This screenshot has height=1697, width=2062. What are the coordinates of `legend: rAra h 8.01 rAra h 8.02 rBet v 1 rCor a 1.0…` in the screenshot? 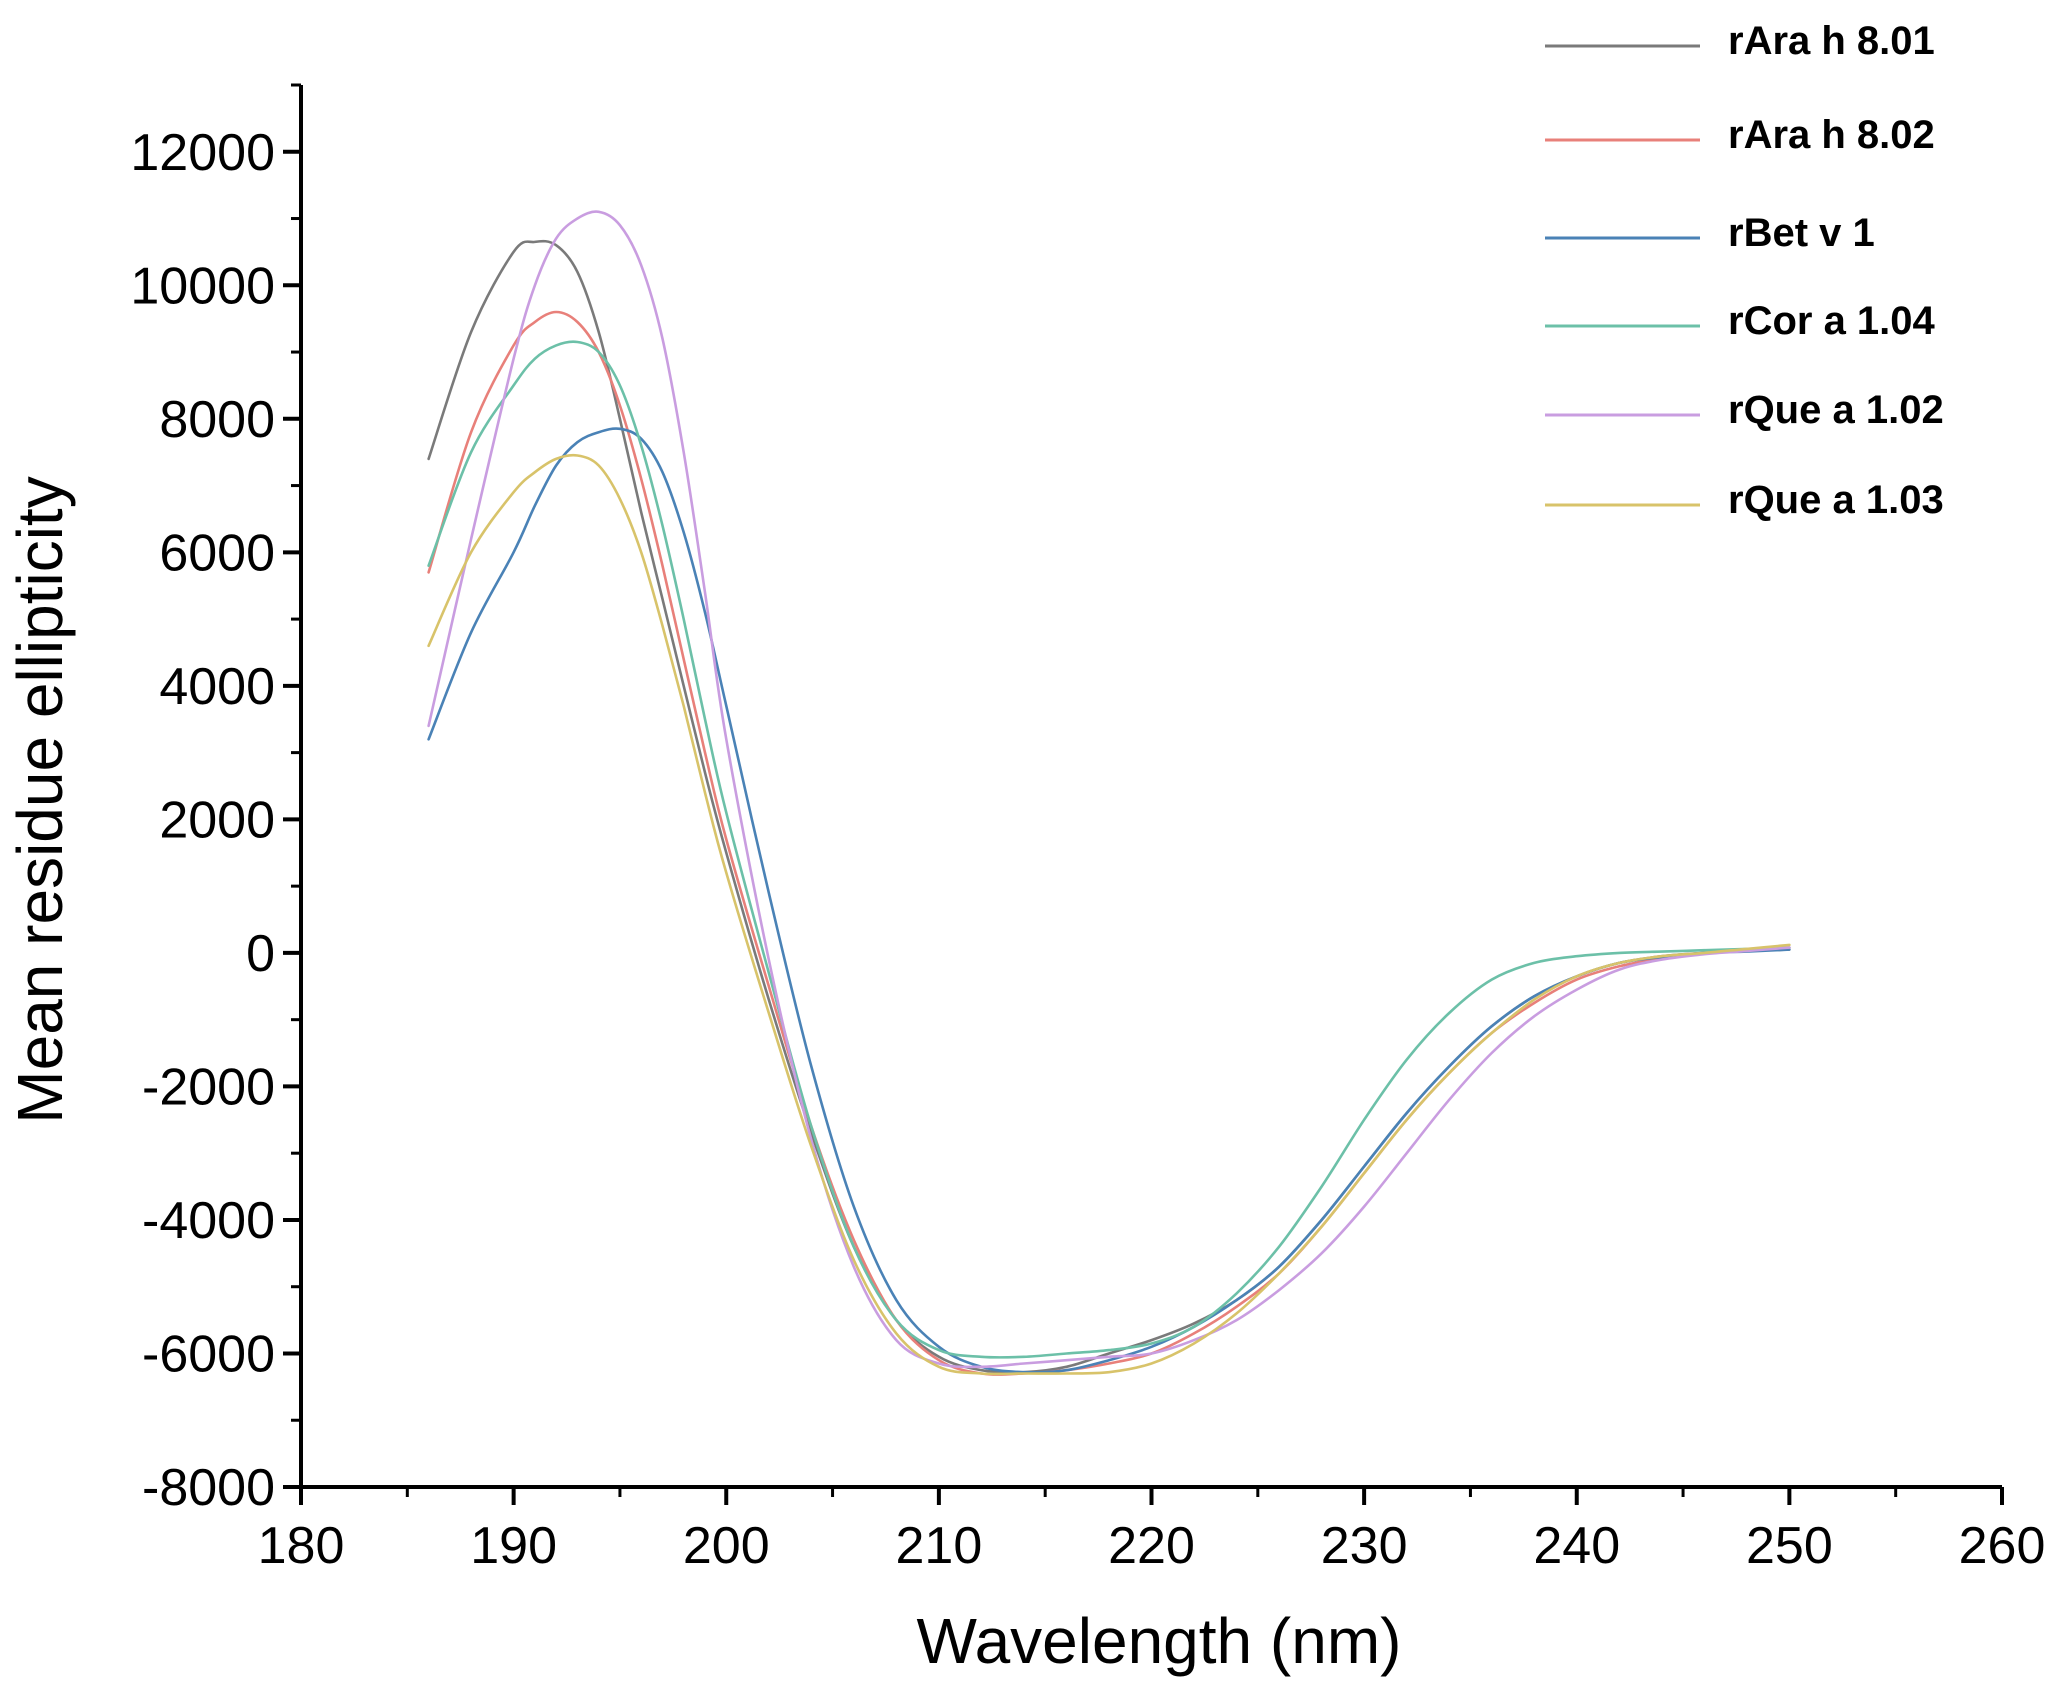 It's located at (1744, 270).